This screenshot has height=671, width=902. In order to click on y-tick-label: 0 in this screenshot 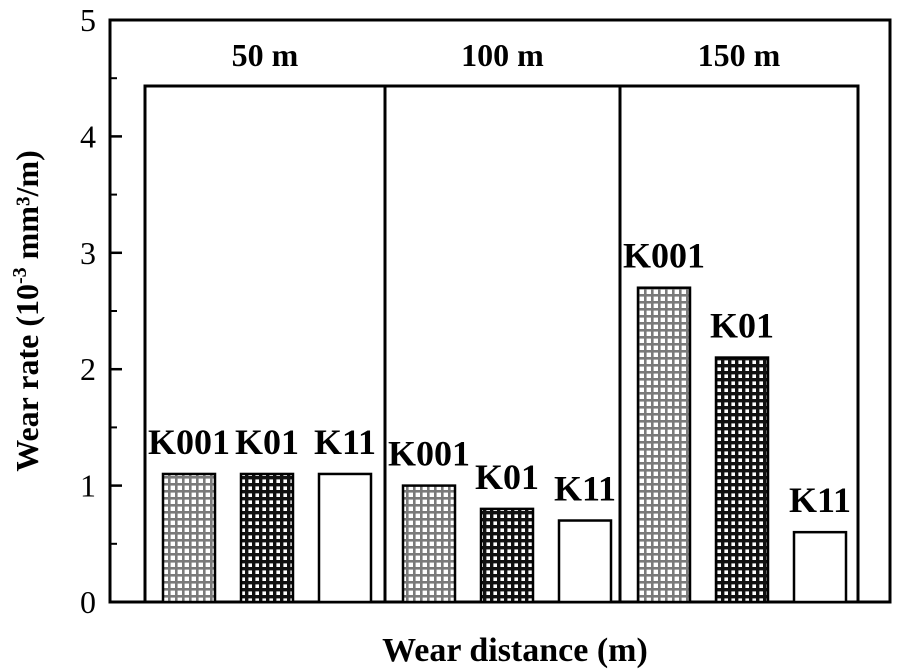, I will do `click(88, 602)`.